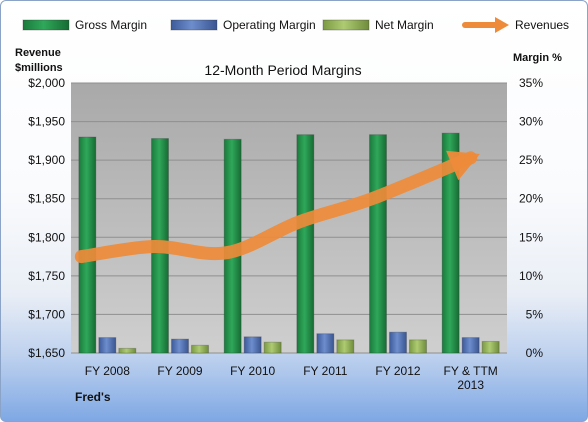 Image resolution: width=588 pixels, height=422 pixels. Describe the element at coordinates (463, 165) in the screenshot. I see `revenue-arrowhead` at that location.